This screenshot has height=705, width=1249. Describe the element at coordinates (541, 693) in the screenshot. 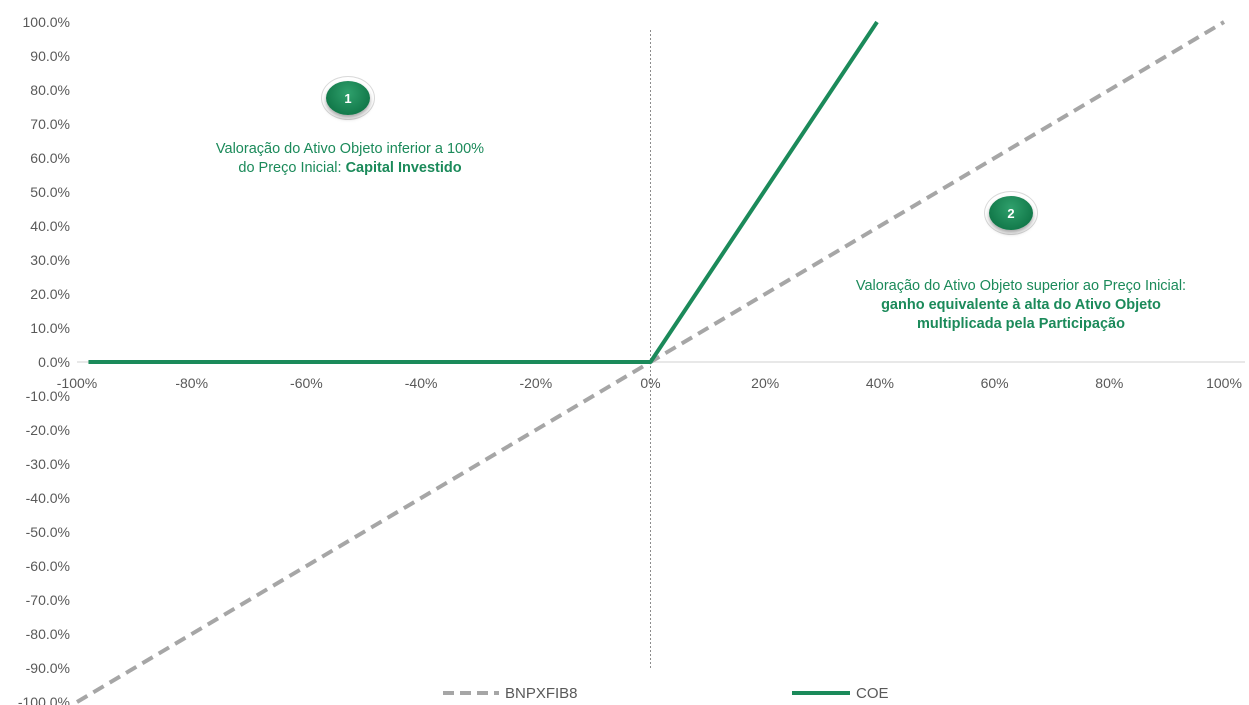

I see `legend-label-bnpxfib8: BNPXFIB8` at that location.